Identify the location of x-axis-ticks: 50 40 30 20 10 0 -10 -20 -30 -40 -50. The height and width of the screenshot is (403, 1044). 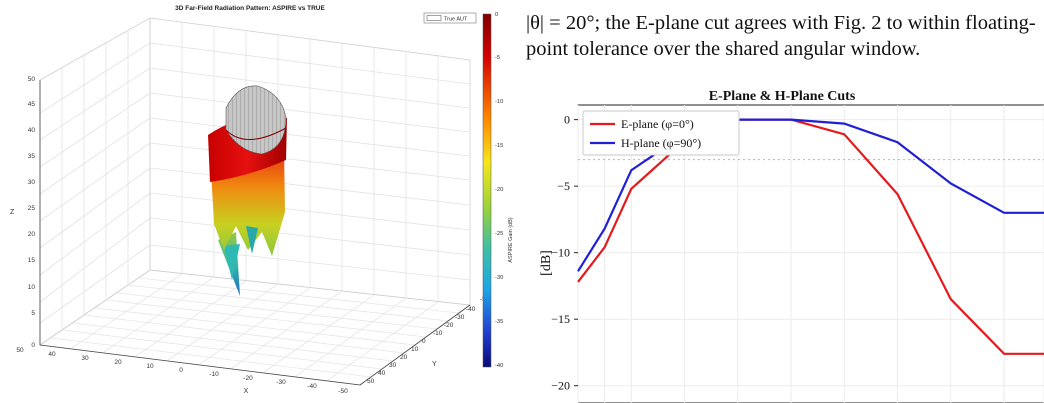
(182, 371).